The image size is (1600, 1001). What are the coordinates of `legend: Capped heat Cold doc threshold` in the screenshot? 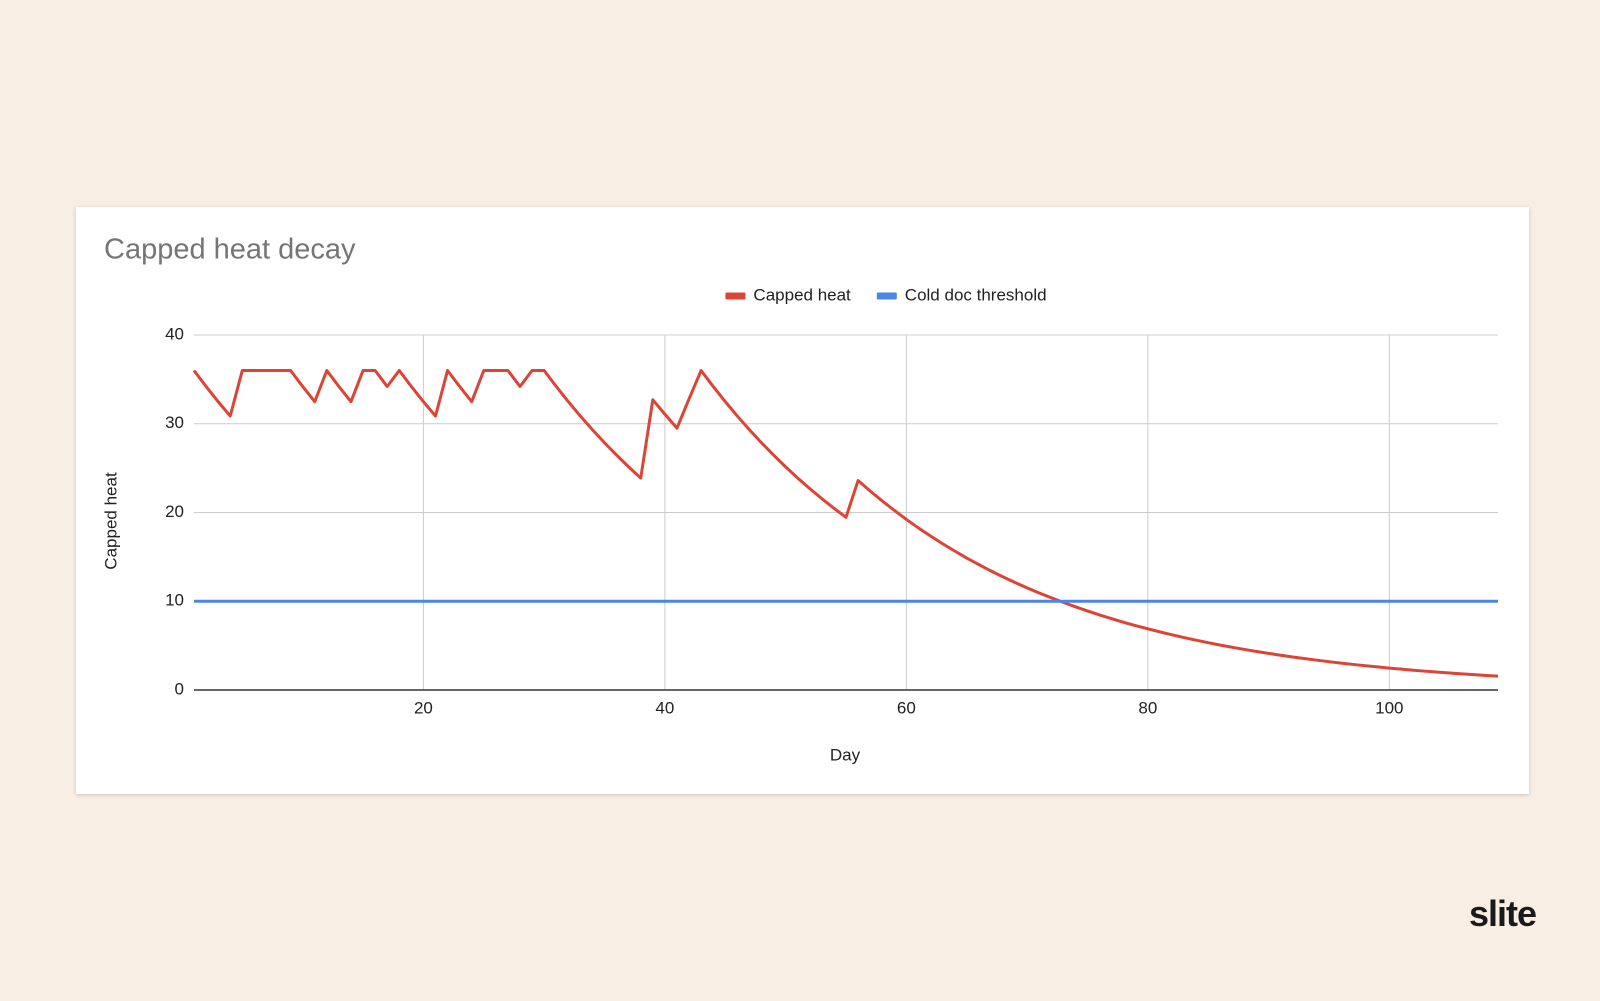 It's located at (886, 294).